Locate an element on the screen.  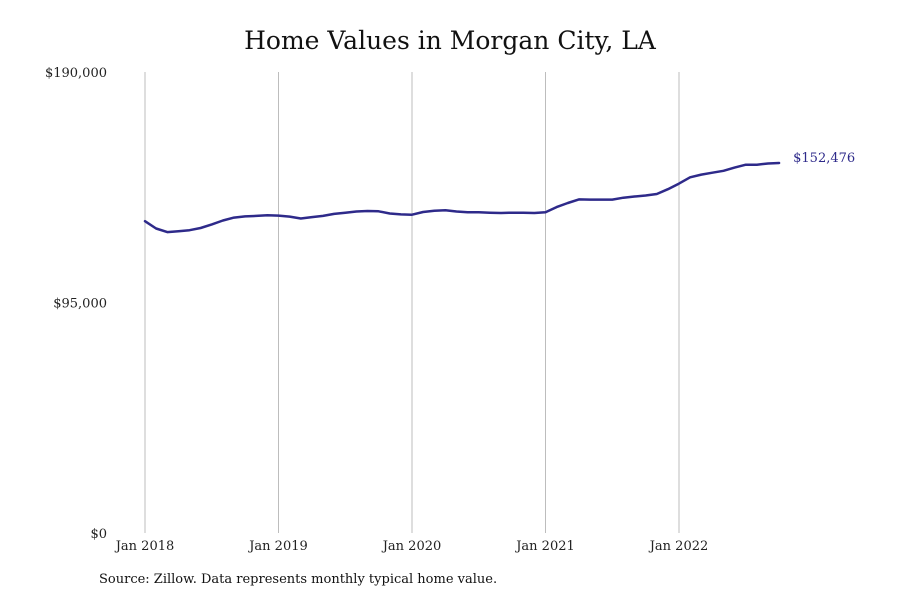
x-tick-label: Jan 2022 is located at coordinates (678, 546).